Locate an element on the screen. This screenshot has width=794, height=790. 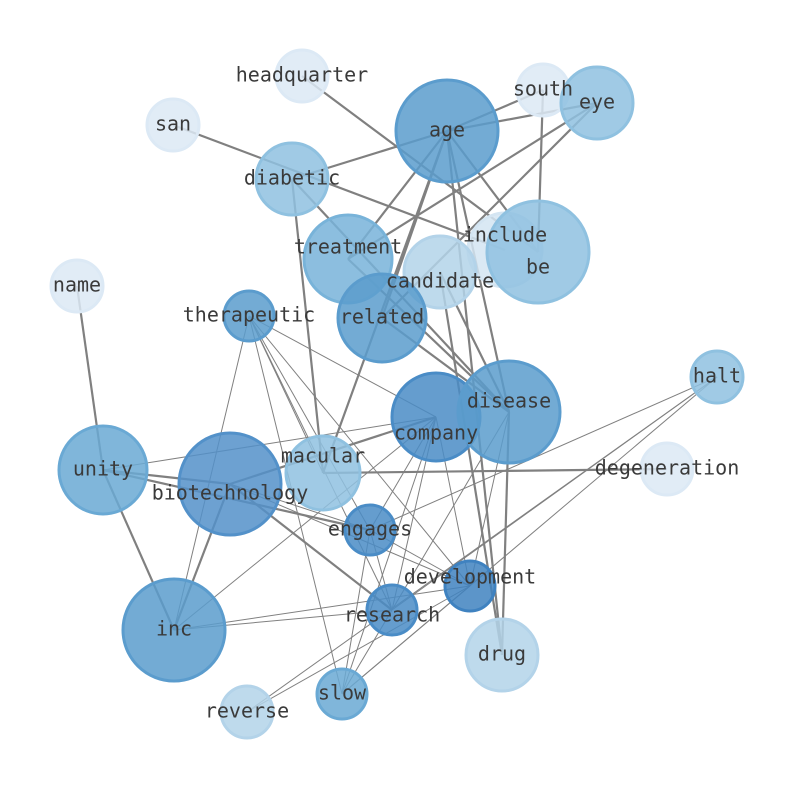
edge-company-slow is located at coordinates (389, 555).